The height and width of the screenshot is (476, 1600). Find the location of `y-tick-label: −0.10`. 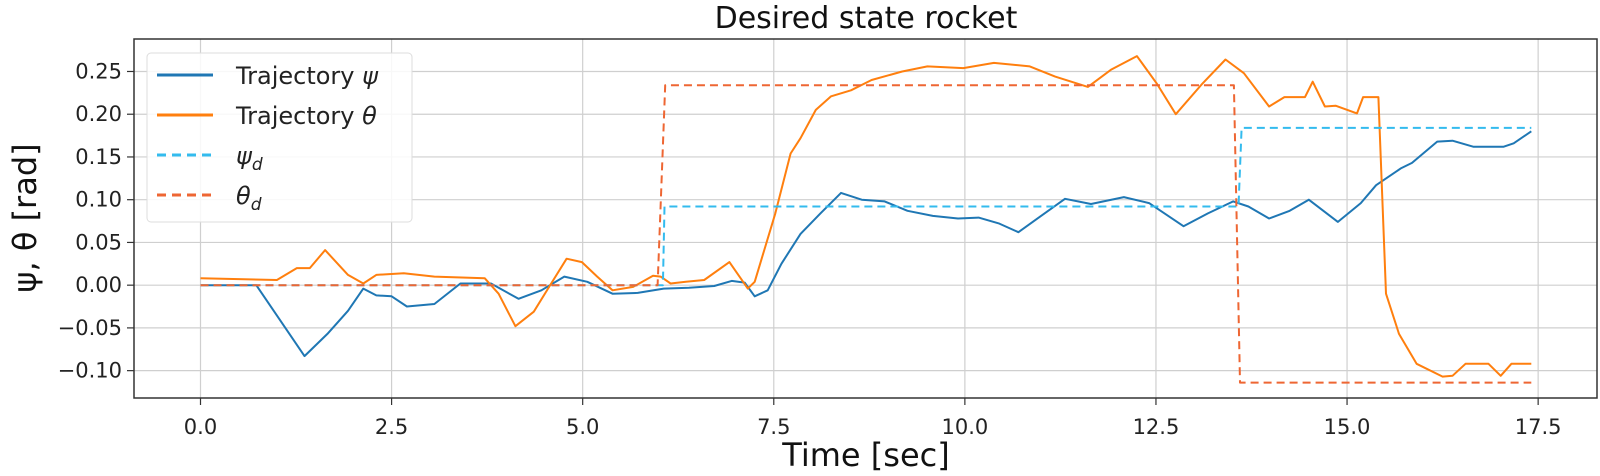

y-tick-label: −0.10 is located at coordinates (90, 371).